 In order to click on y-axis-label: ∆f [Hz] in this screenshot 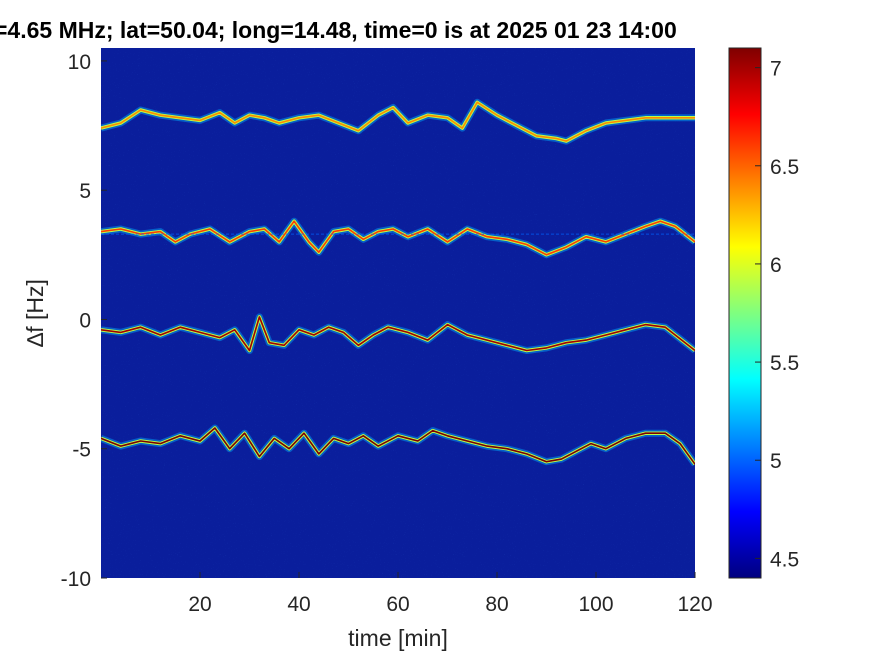, I will do `click(35, 313)`.